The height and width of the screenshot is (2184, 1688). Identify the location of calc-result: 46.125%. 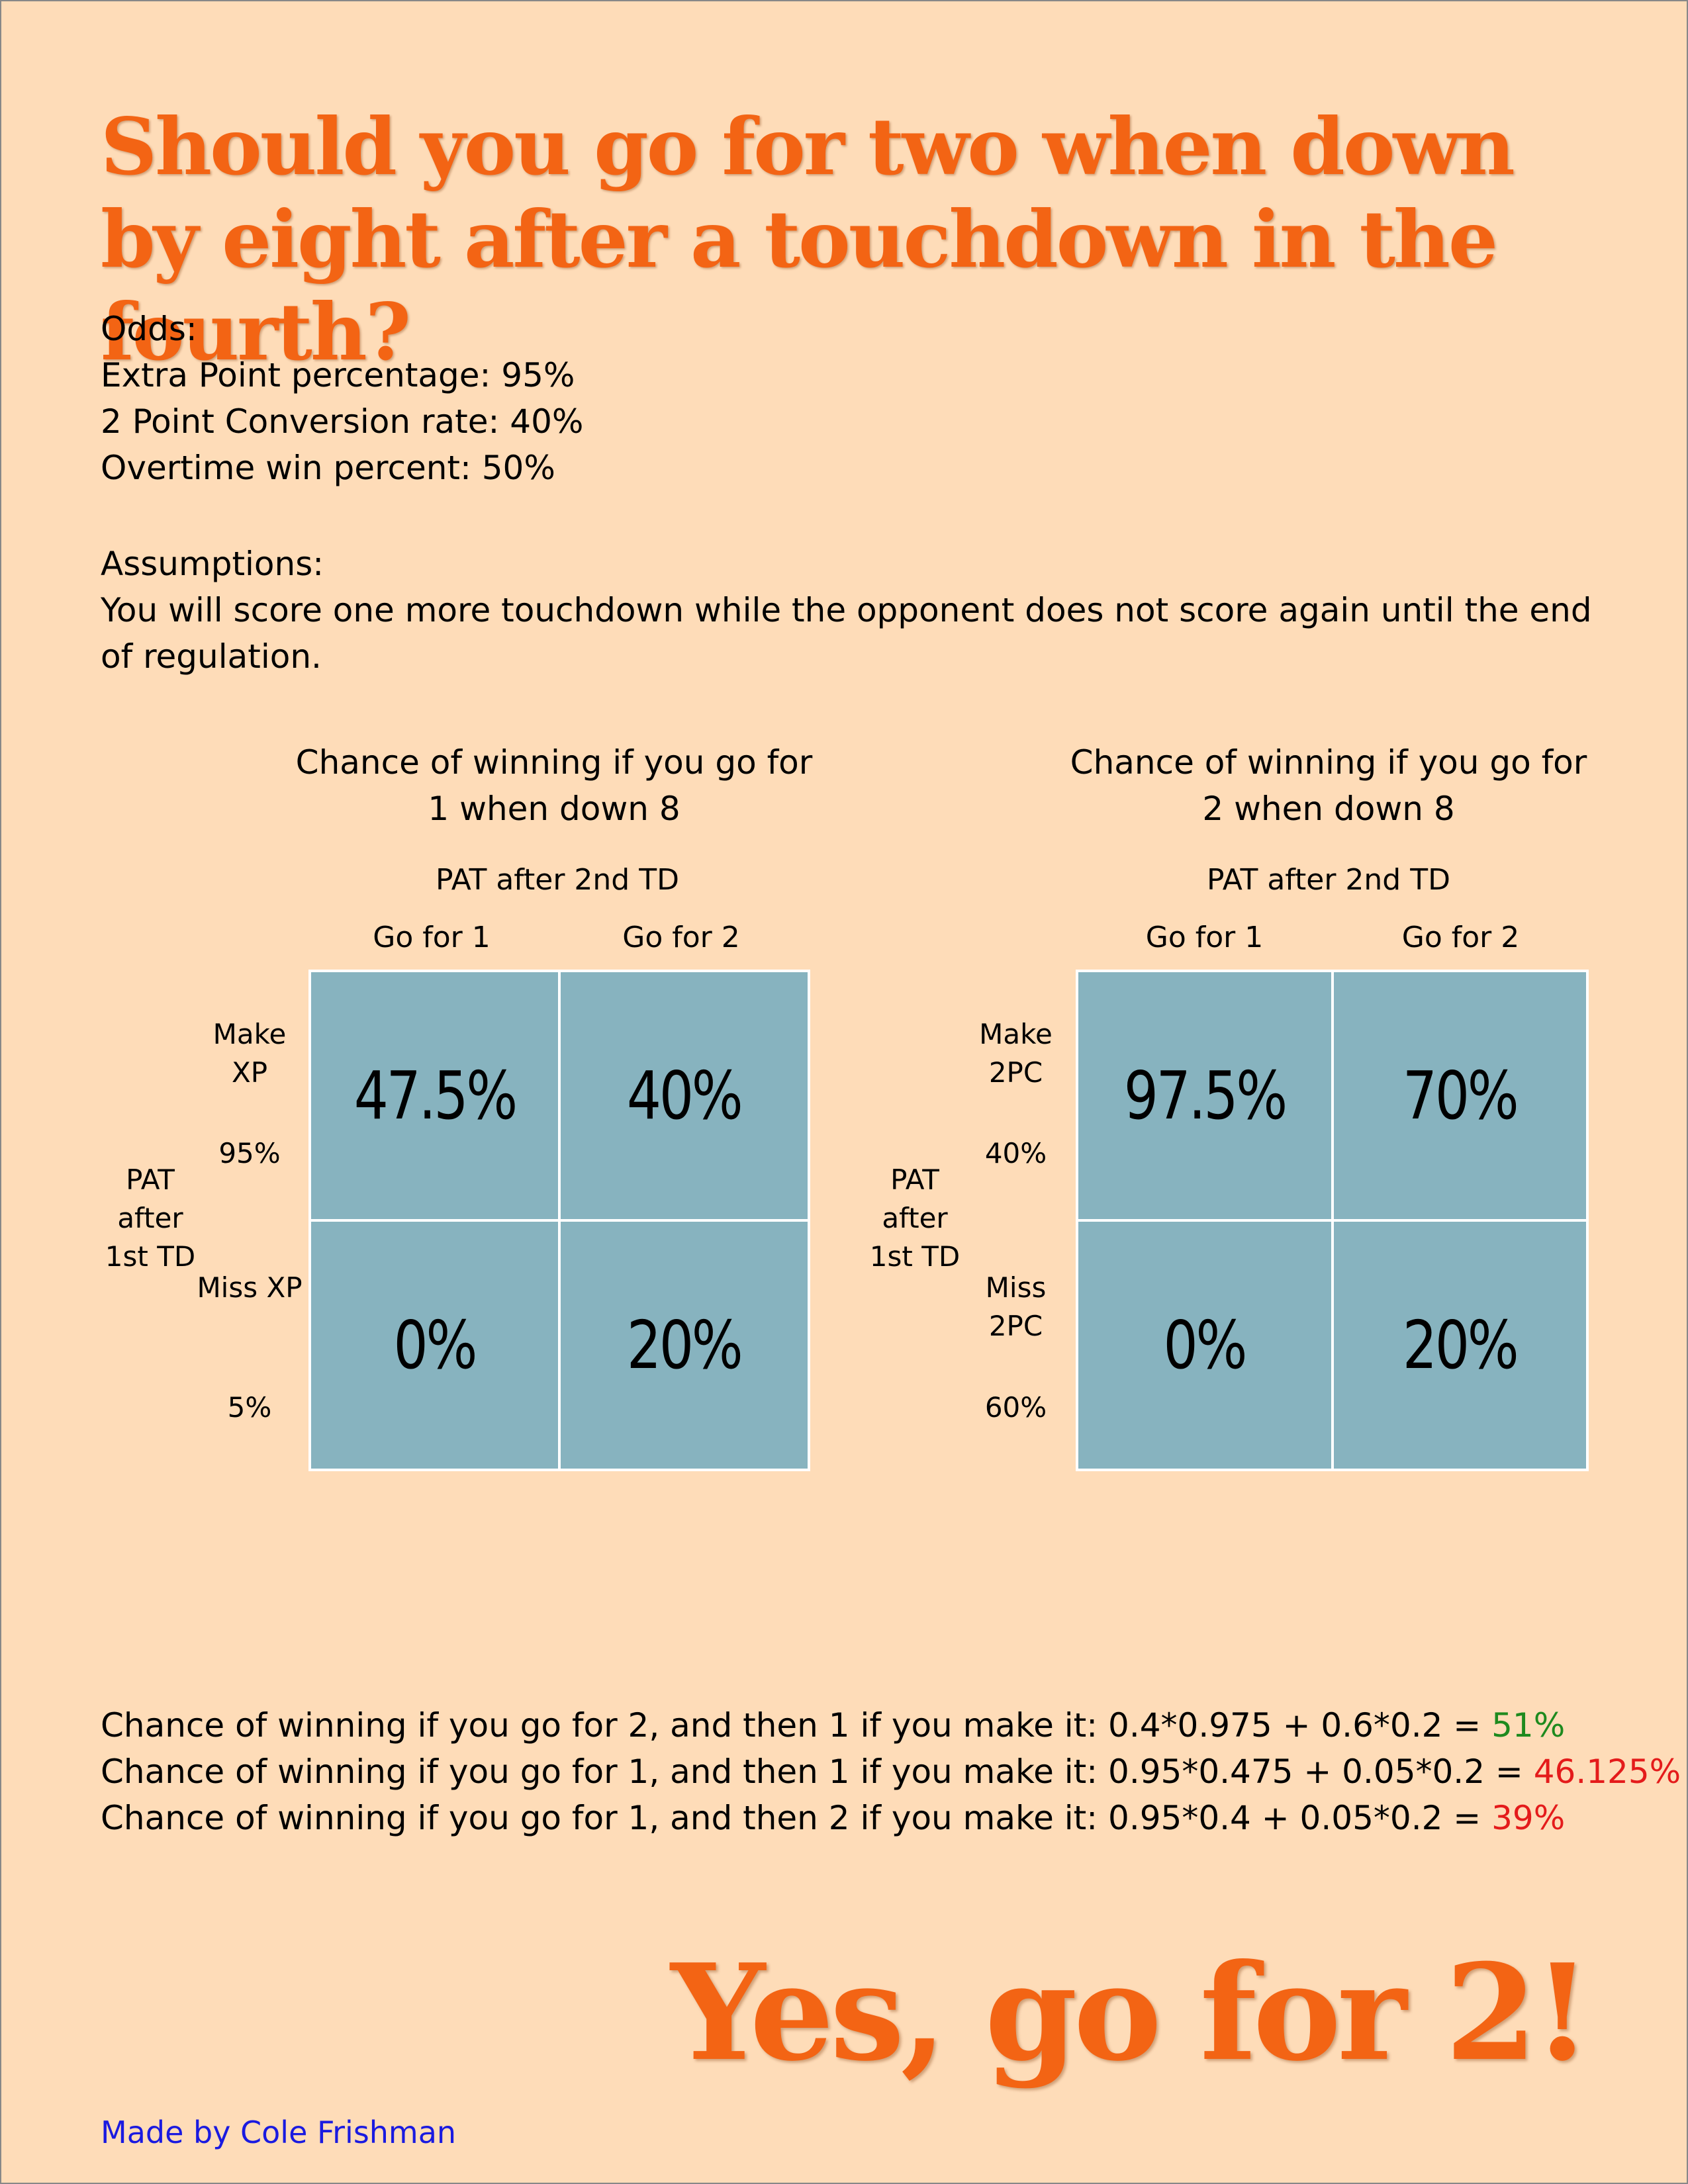
(1607, 1772).